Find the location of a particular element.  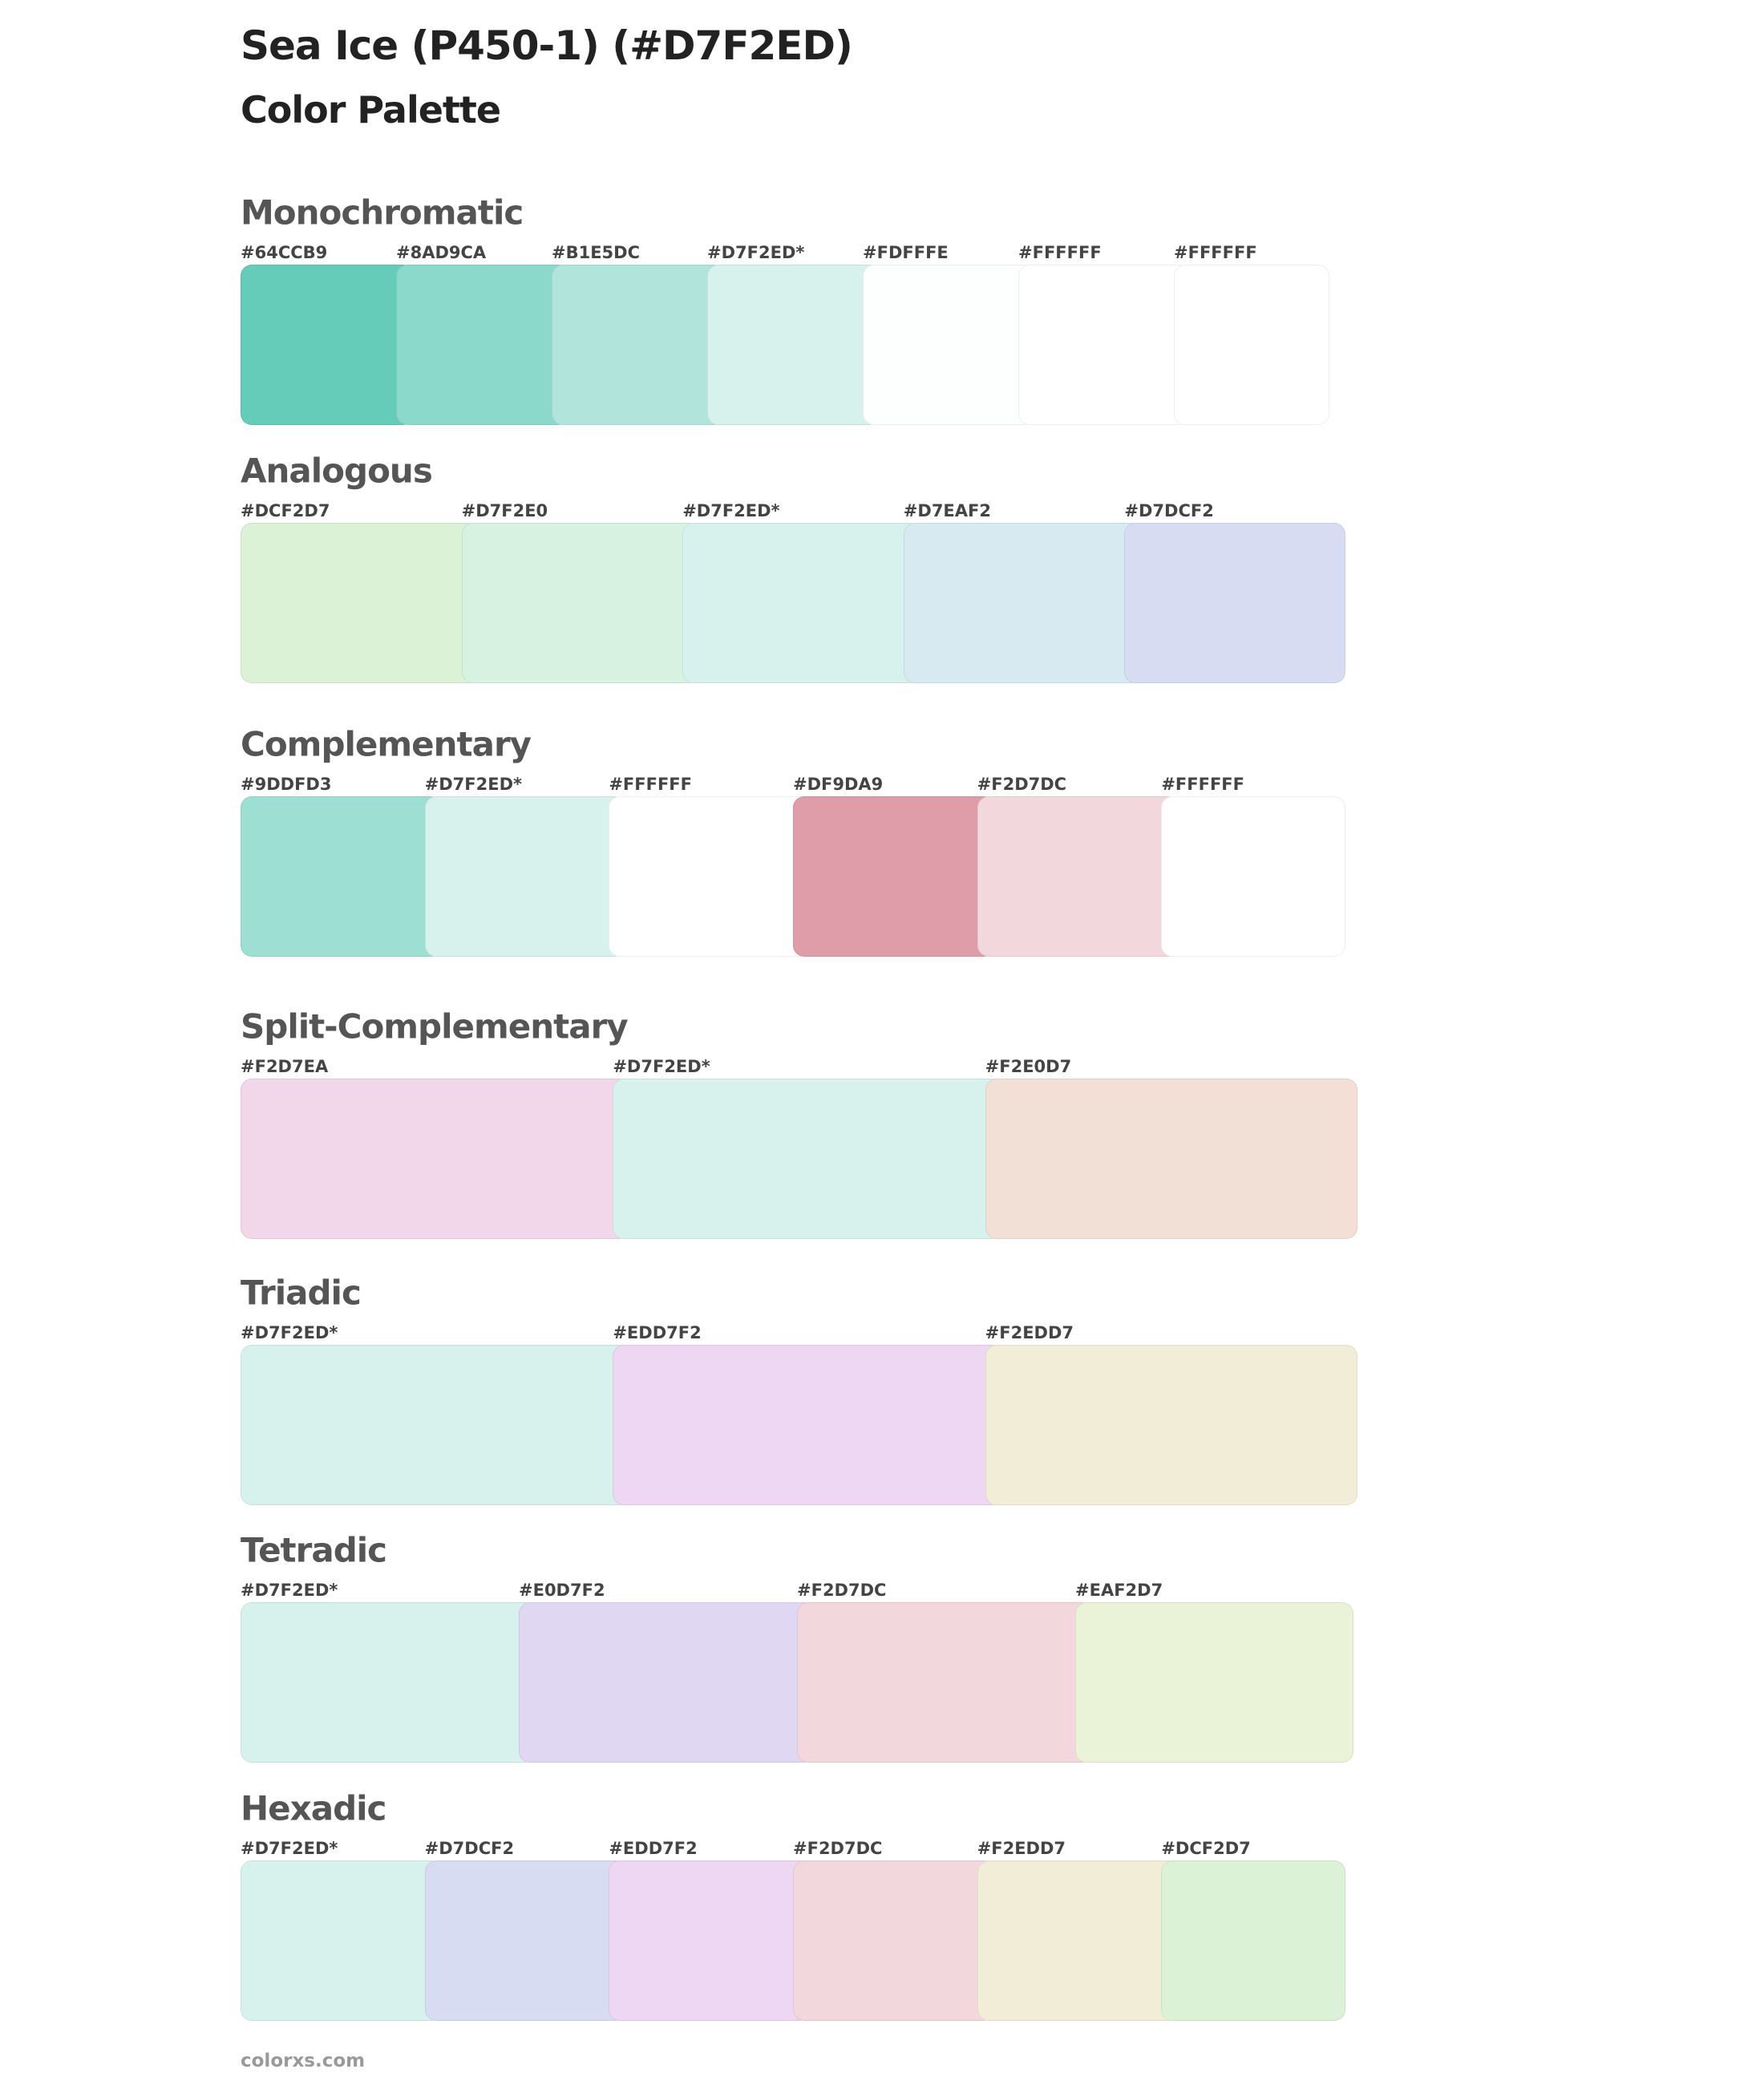

swatch-hex-label: #D7F2E0 is located at coordinates (504, 511).